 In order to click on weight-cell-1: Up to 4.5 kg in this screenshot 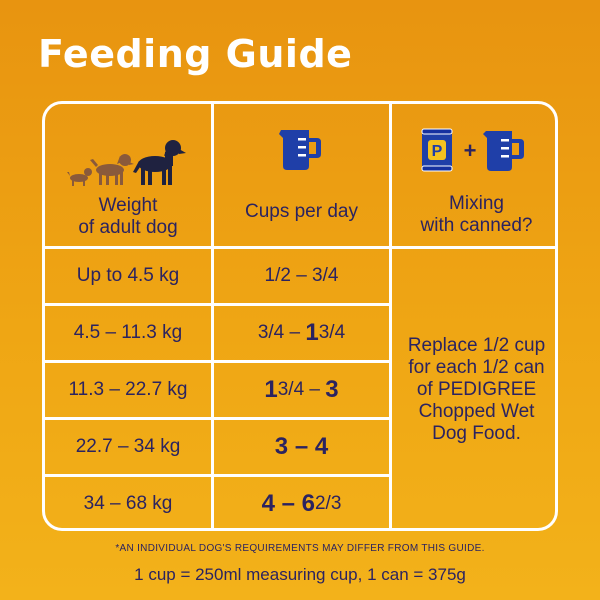, I will do `click(128, 275)`.